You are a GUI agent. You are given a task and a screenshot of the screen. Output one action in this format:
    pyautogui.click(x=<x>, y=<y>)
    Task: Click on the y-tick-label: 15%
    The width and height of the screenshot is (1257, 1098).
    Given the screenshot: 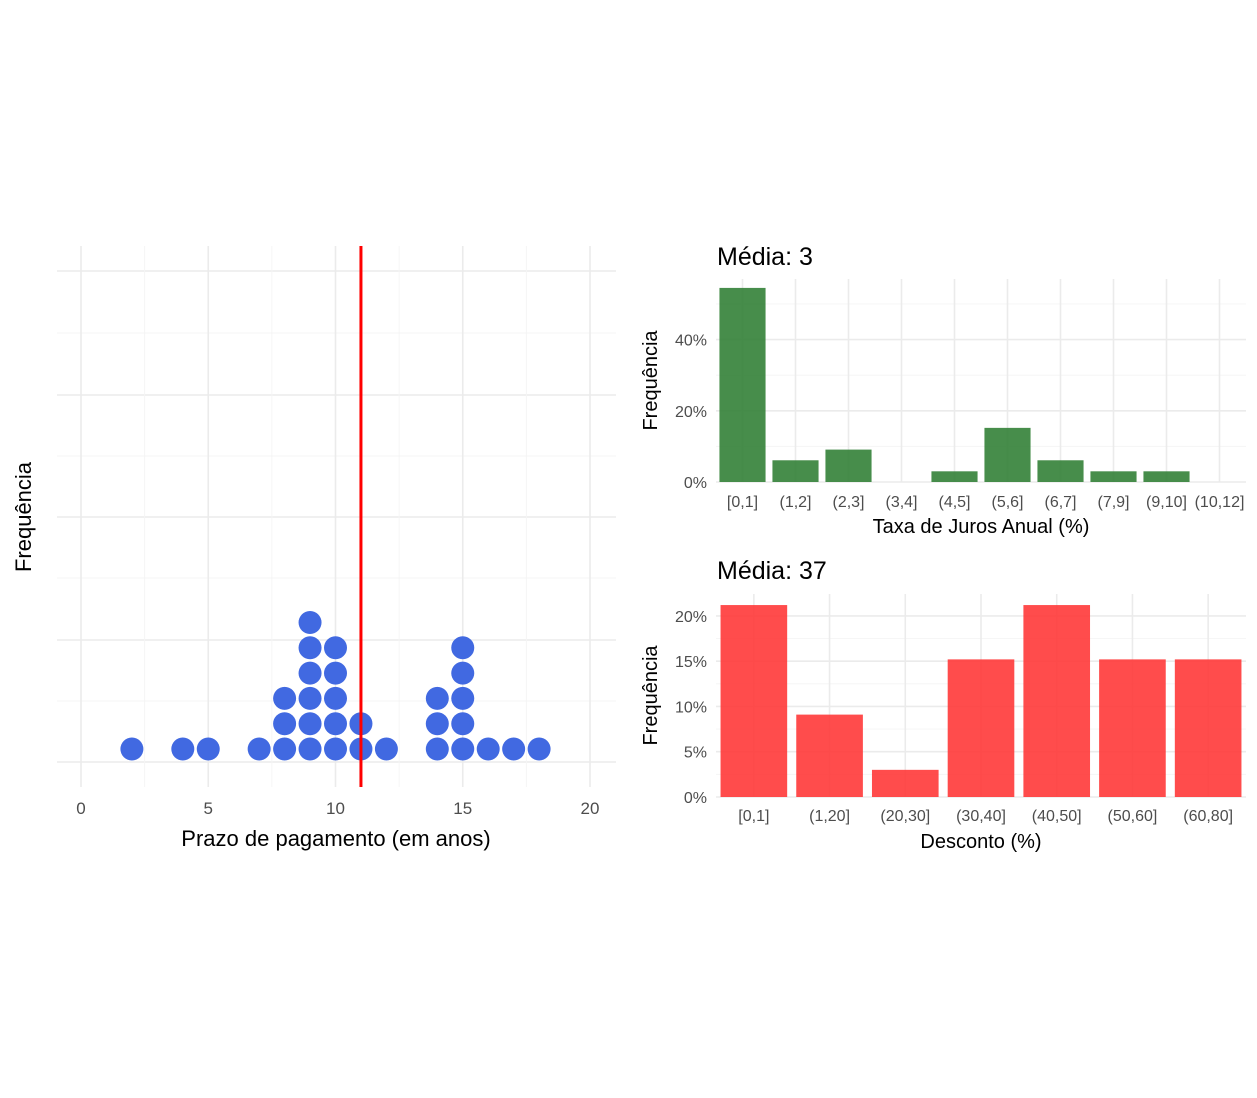 What is the action you would take?
    pyautogui.click(x=691, y=662)
    